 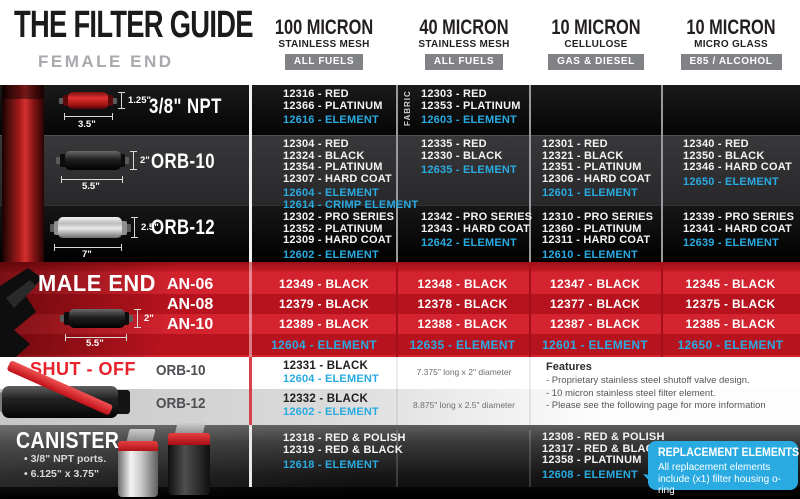 I want to click on element-numbers: 12642 - ELEMENT, so click(x=469, y=243).